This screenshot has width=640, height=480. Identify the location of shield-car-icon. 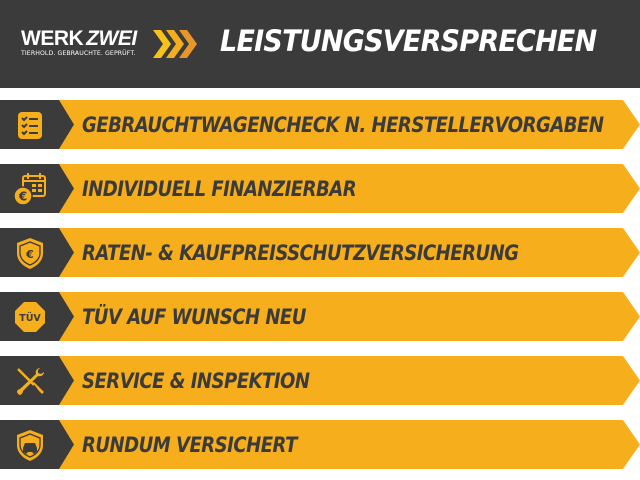
(30, 445).